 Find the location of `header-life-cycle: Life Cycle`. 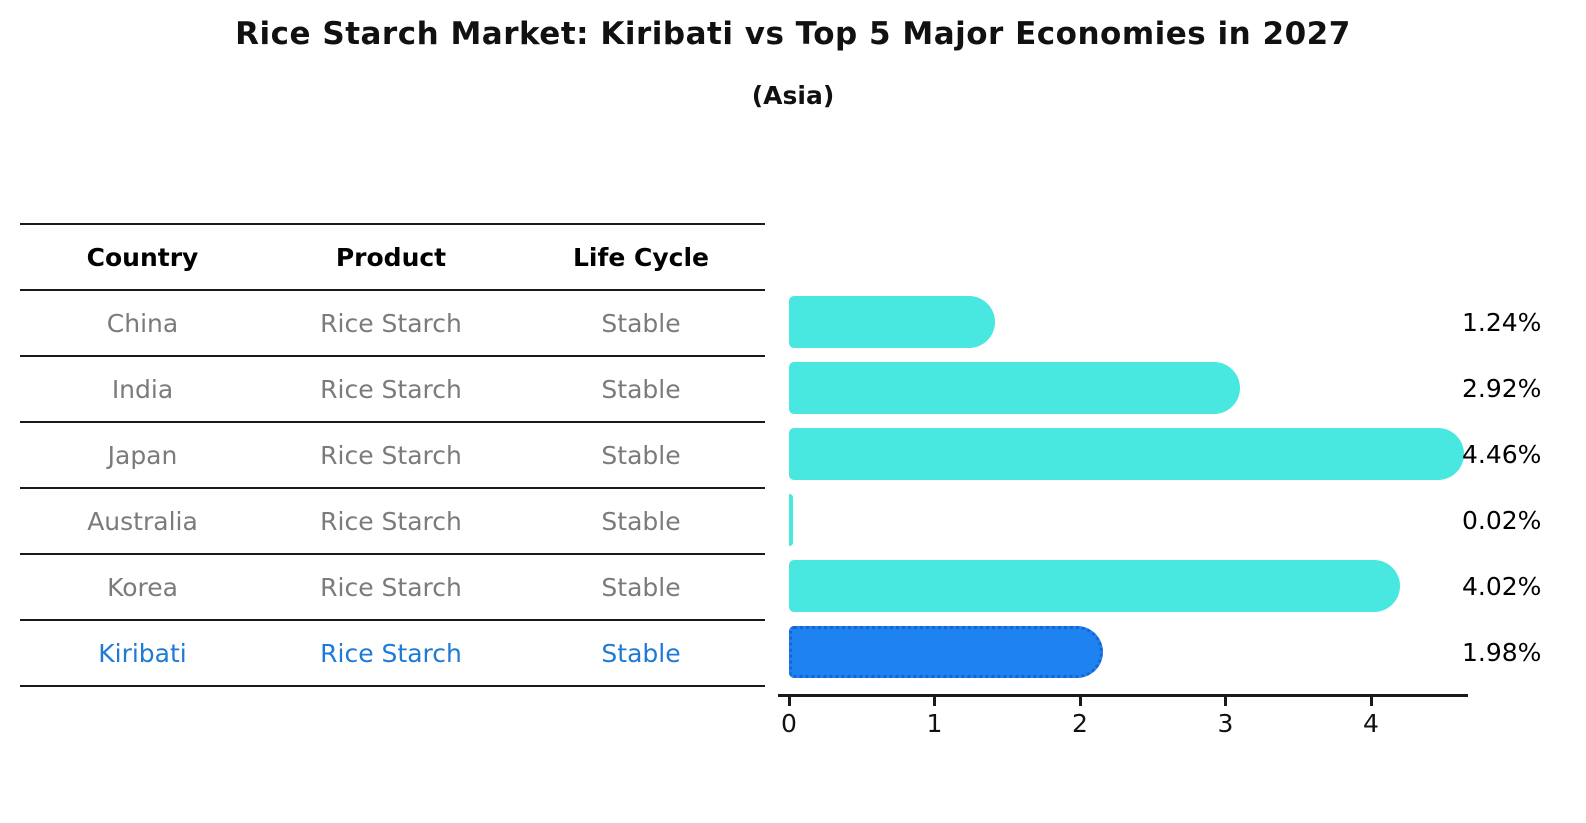

header-life-cycle: Life Cycle is located at coordinates (641, 257).